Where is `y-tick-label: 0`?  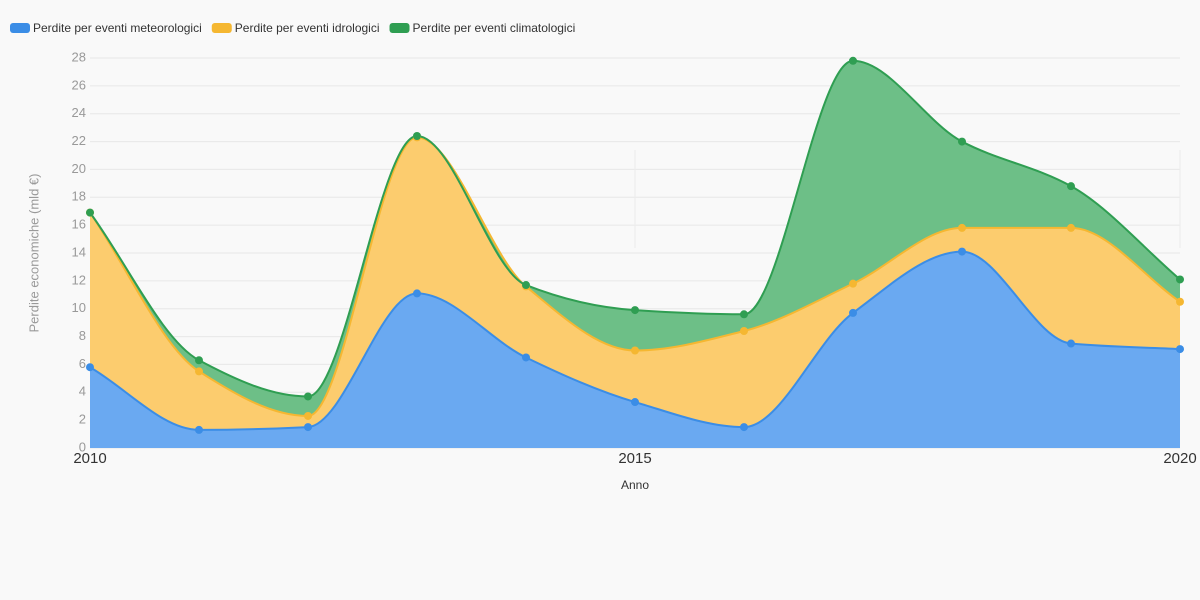
y-tick-label: 0 is located at coordinates (82, 446).